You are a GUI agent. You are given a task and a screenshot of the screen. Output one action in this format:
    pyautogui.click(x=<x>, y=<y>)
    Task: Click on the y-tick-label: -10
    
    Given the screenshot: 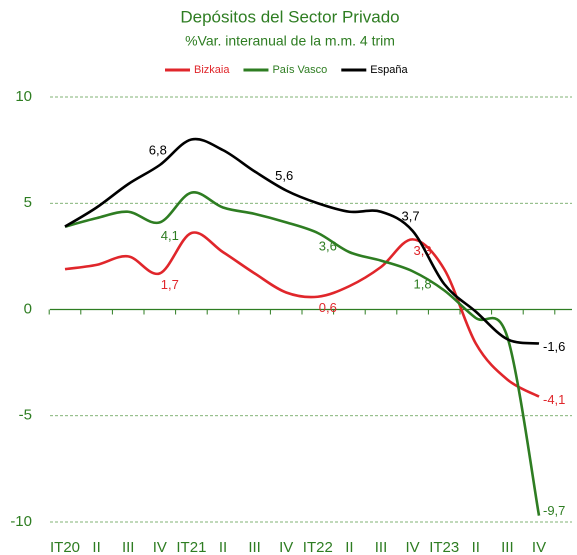 What is the action you would take?
    pyautogui.click(x=21, y=521)
    